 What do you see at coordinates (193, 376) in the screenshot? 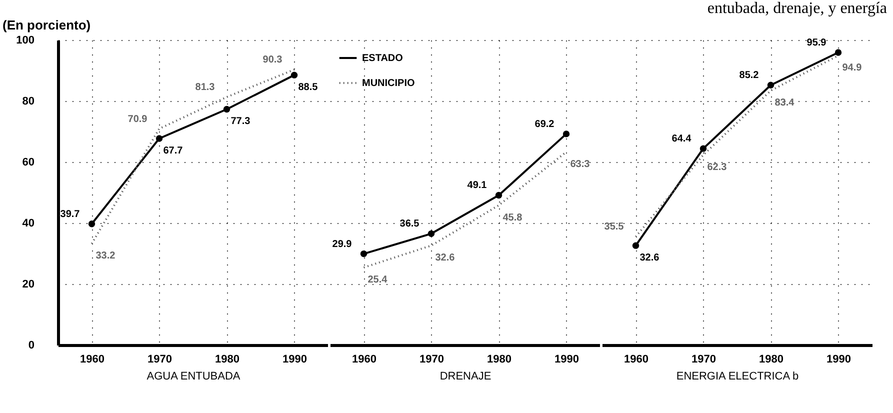
I see `x-axis-title: AGUA ENTUBADA` at bounding box center [193, 376].